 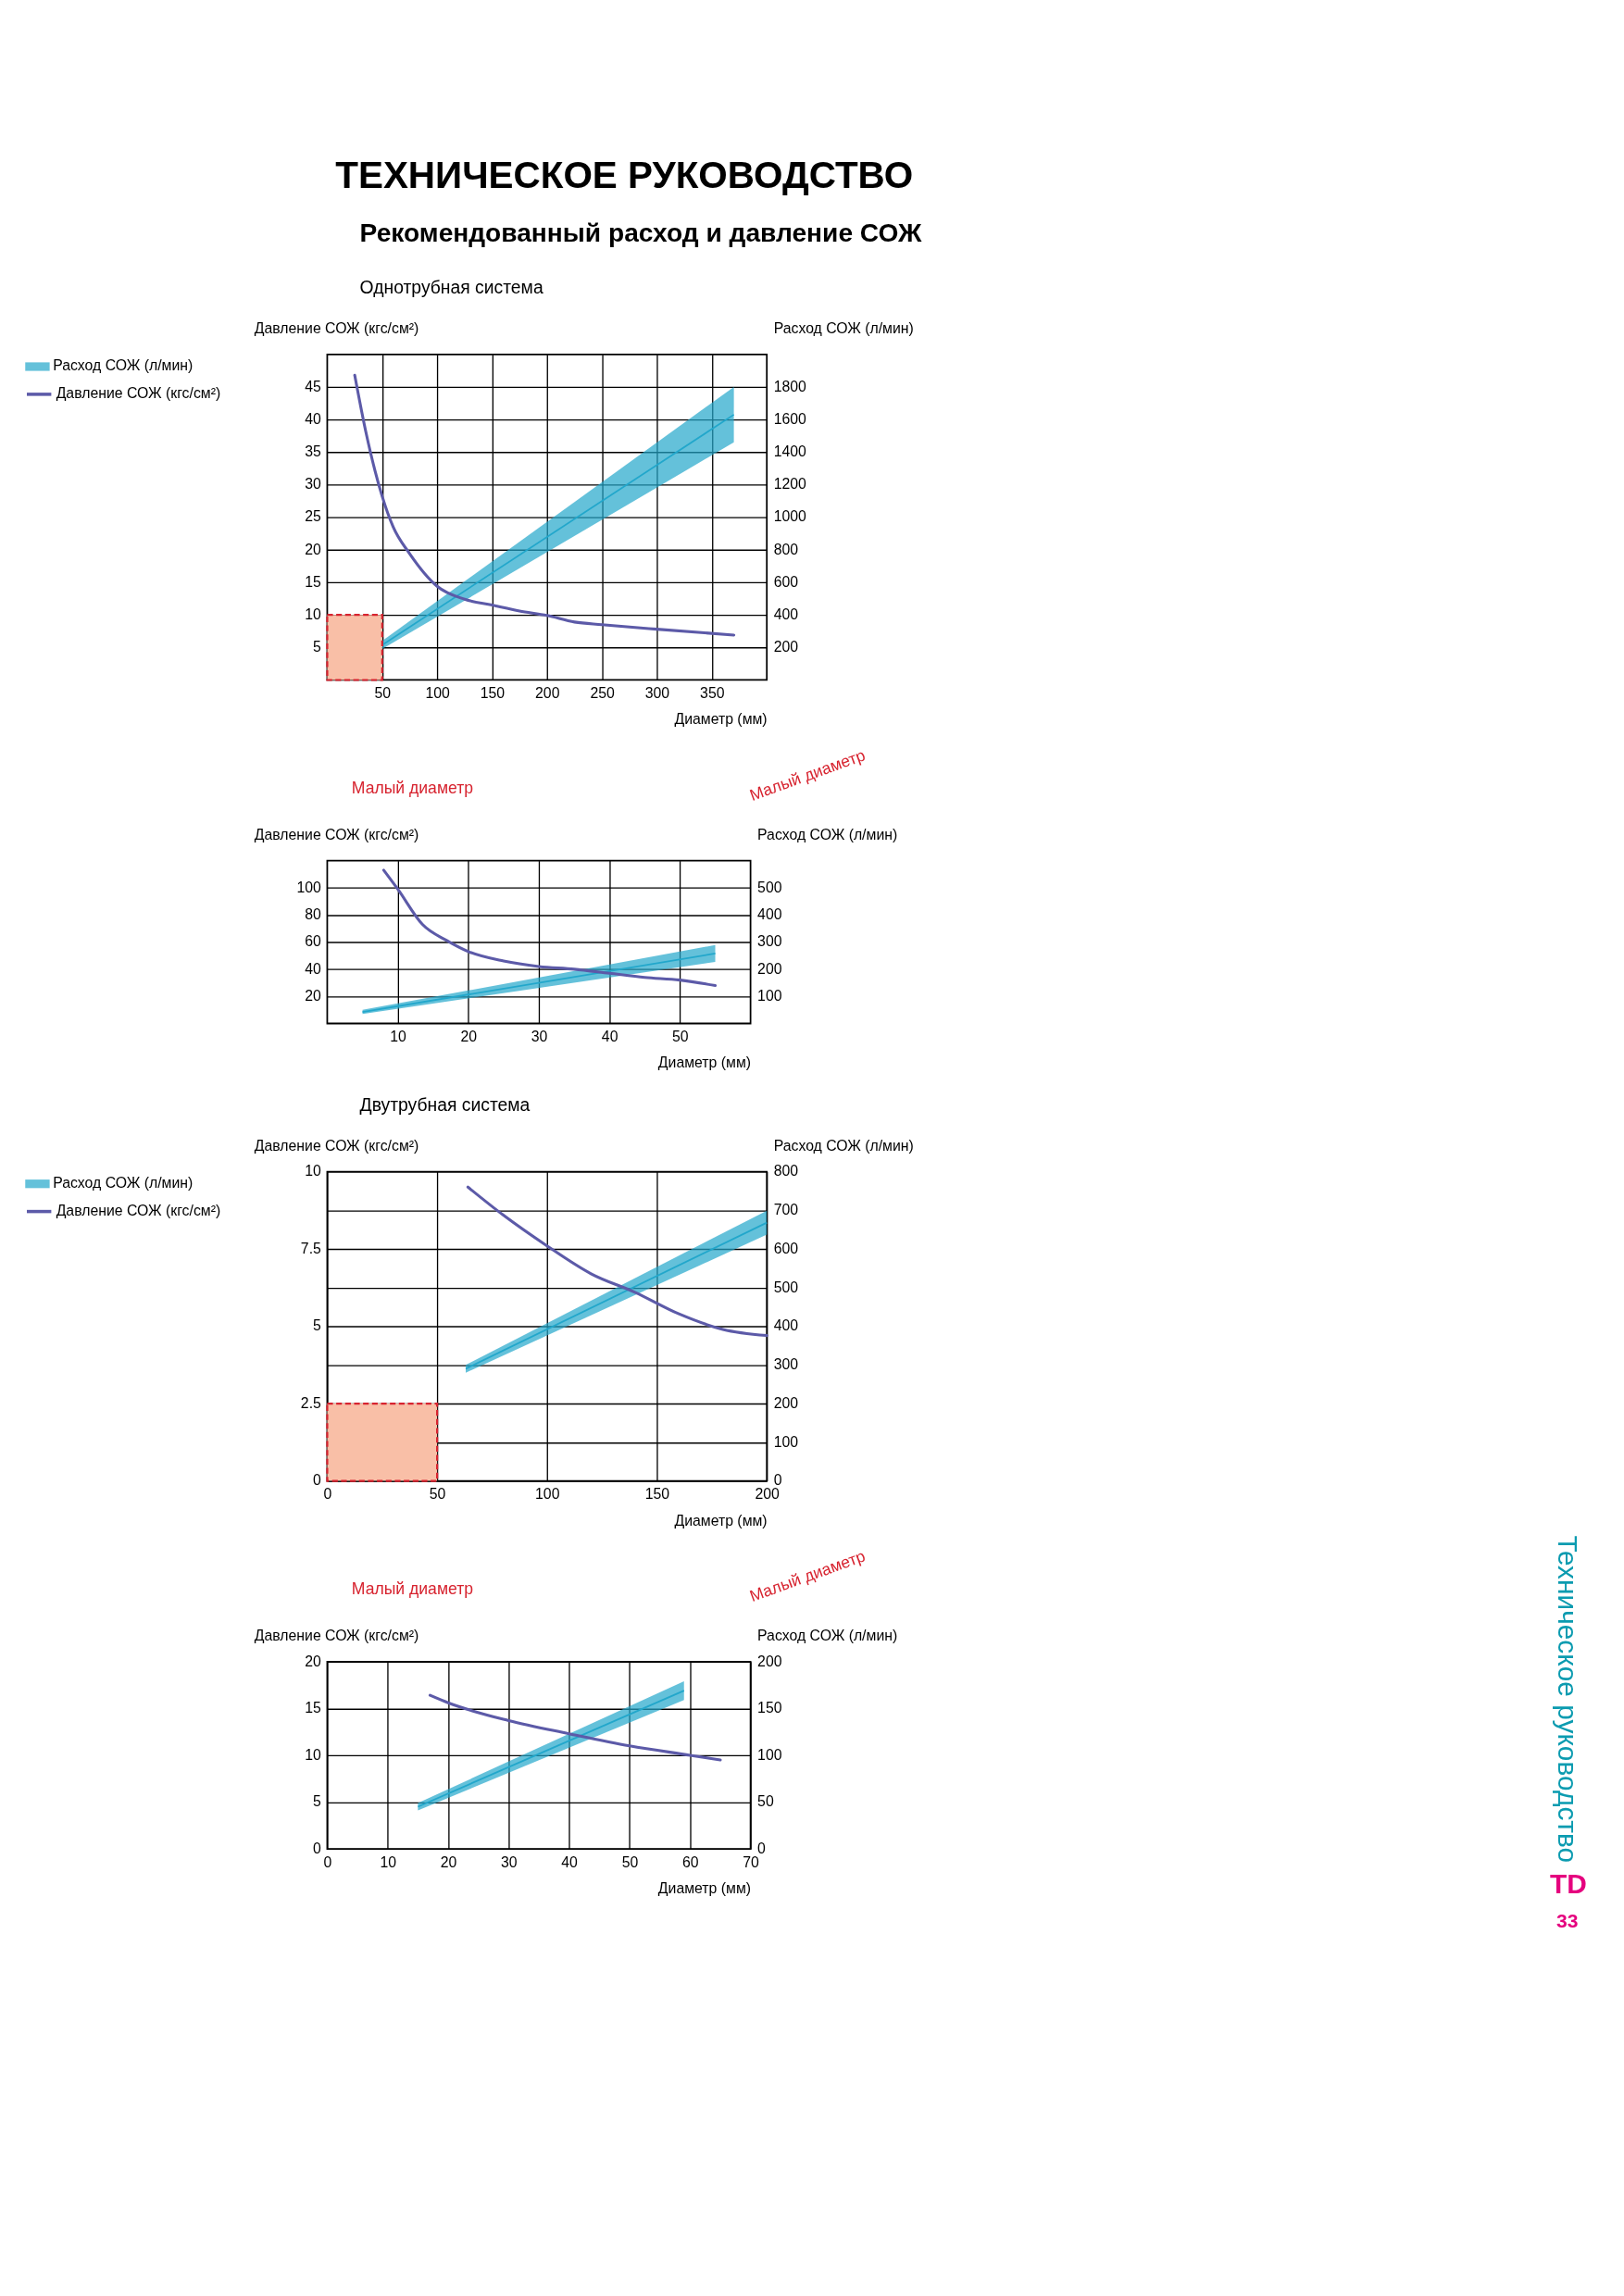 What do you see at coordinates (1567, 1699) in the screenshot?
I see `text: Техническое руководство` at bounding box center [1567, 1699].